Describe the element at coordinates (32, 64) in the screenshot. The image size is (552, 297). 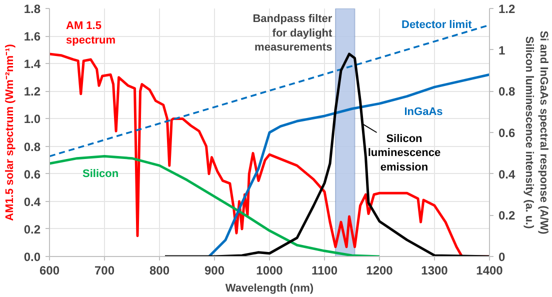
I see `y-tick-label: 1.4` at that location.